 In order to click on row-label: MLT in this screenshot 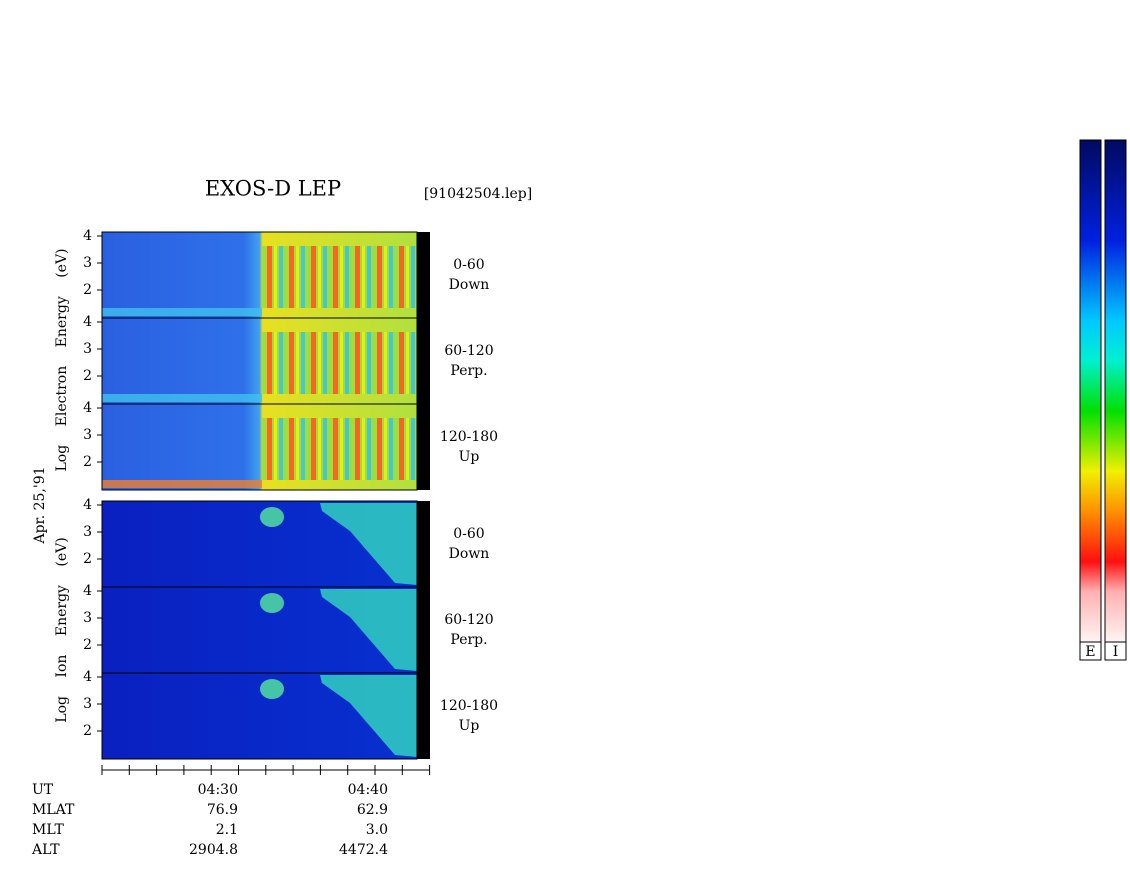, I will do `click(48, 830)`.